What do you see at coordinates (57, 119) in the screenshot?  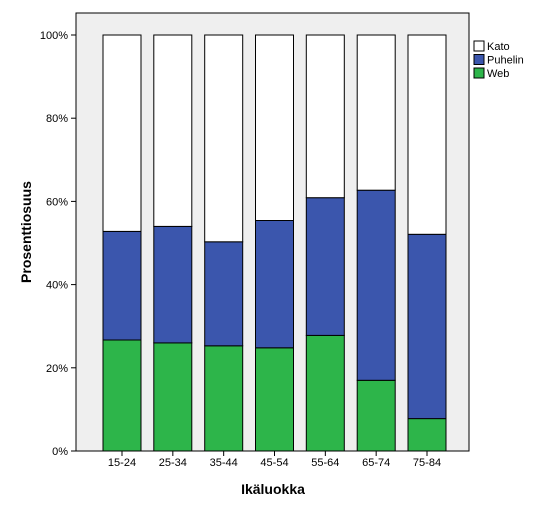 I see `y-tick-label: 80%` at bounding box center [57, 119].